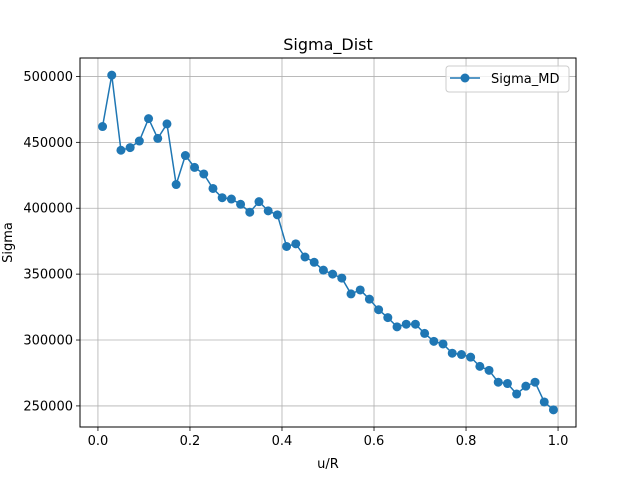 Image resolution: width=640 pixels, height=480 pixels. What do you see at coordinates (558, 441) in the screenshot?
I see `x-tick-label: 1.0` at bounding box center [558, 441].